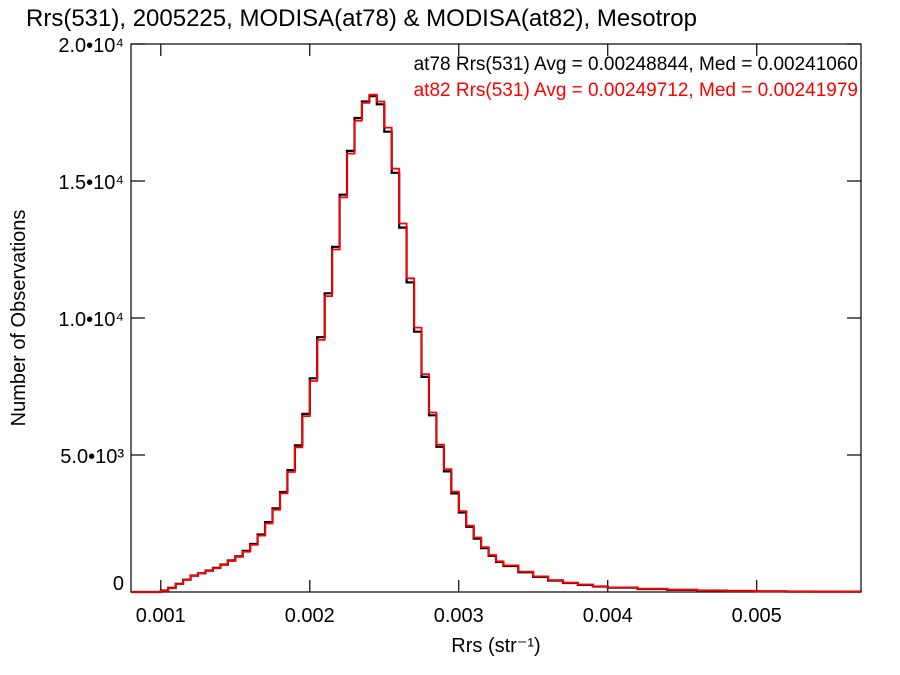 This screenshot has width=900, height=675. What do you see at coordinates (608, 616) in the screenshot?
I see `x-tick-label: 0.004` at bounding box center [608, 616].